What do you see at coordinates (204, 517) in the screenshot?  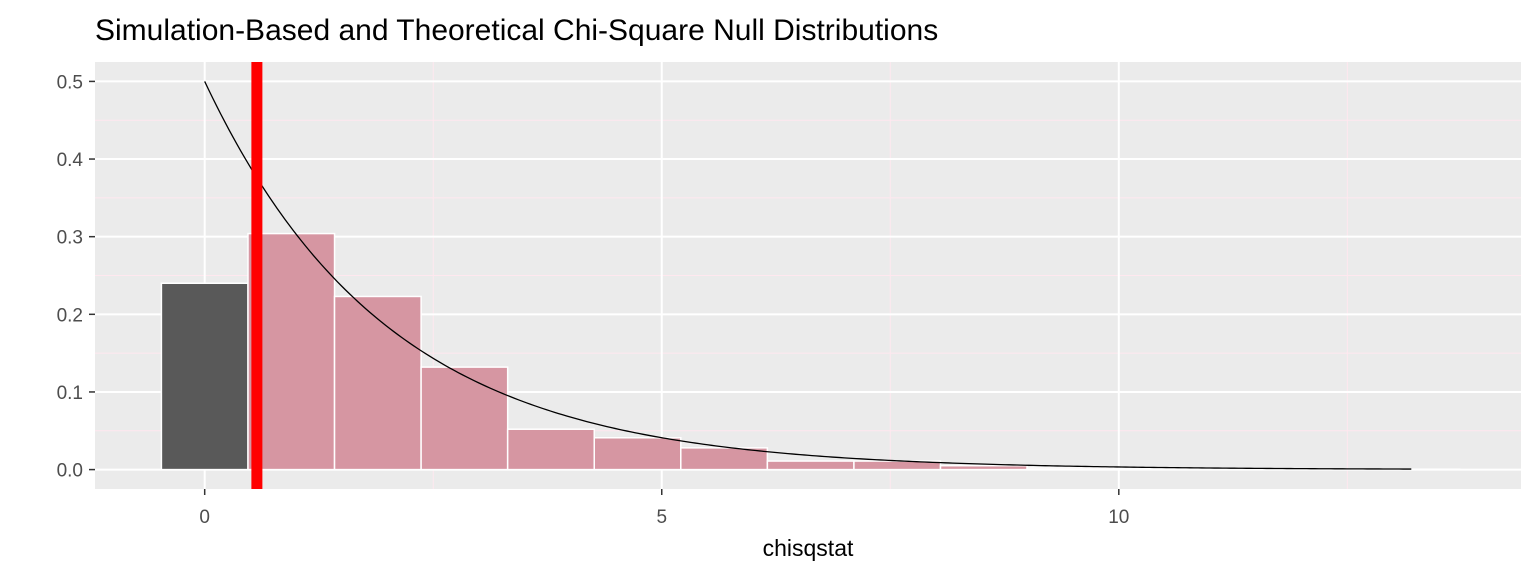 I see `x-tick-label-0: 0` at bounding box center [204, 517].